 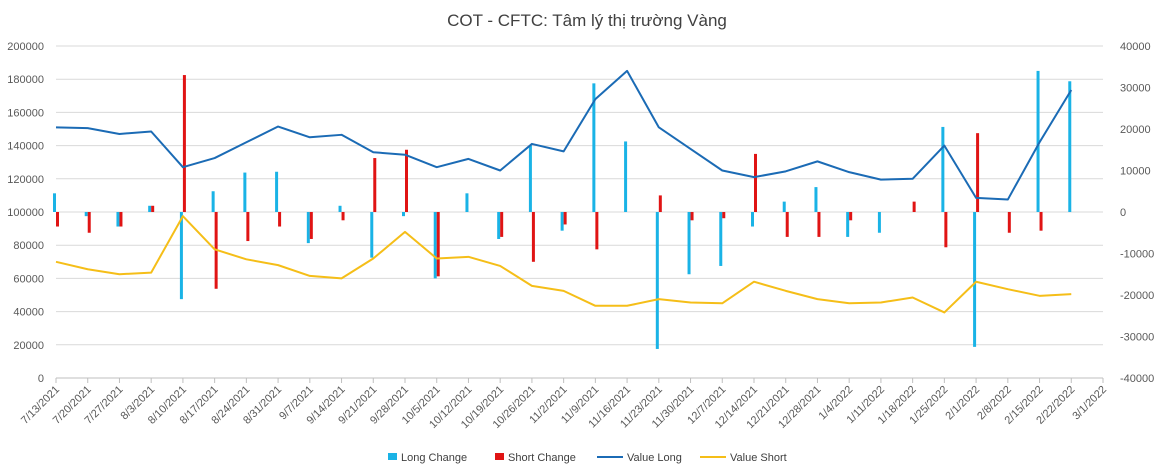 I want to click on right-tick-label: 30000, so click(x=1135, y=89).